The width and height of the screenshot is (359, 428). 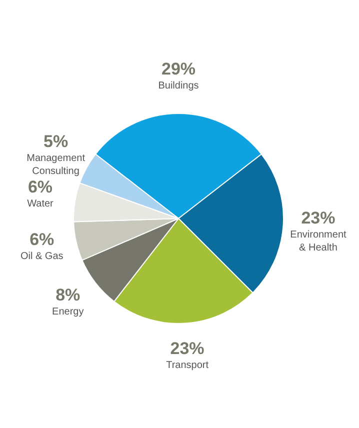 I want to click on slice-label: Energy, so click(x=68, y=312).